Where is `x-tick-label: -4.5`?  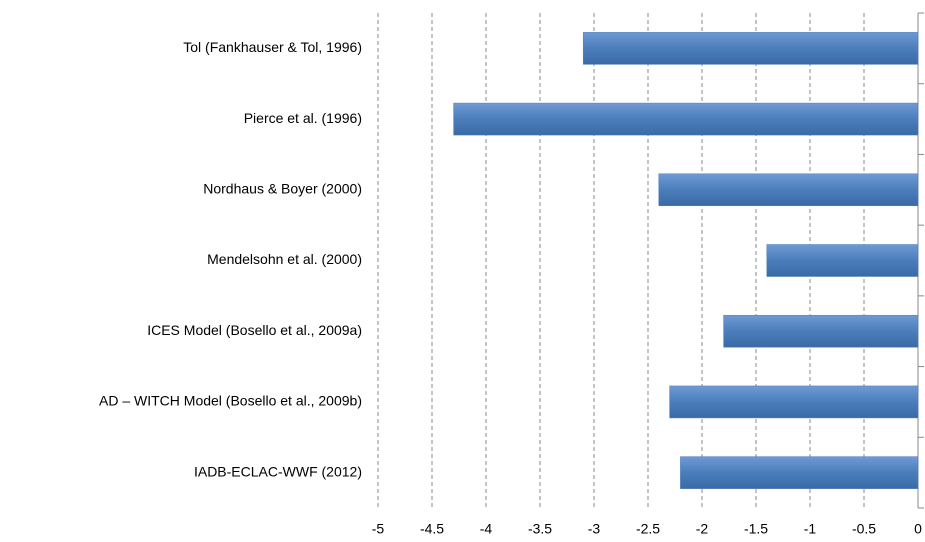 x-tick-label: -4.5 is located at coordinates (432, 529).